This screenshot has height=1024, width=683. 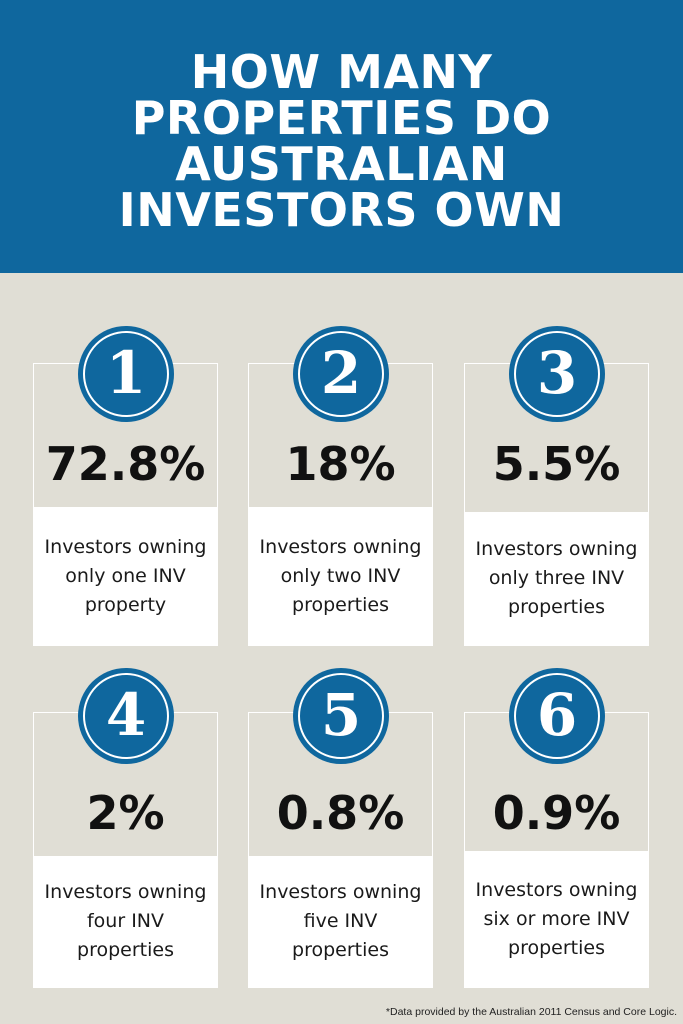 What do you see at coordinates (125, 464) in the screenshot?
I see `stat-percent: 72.8%` at bounding box center [125, 464].